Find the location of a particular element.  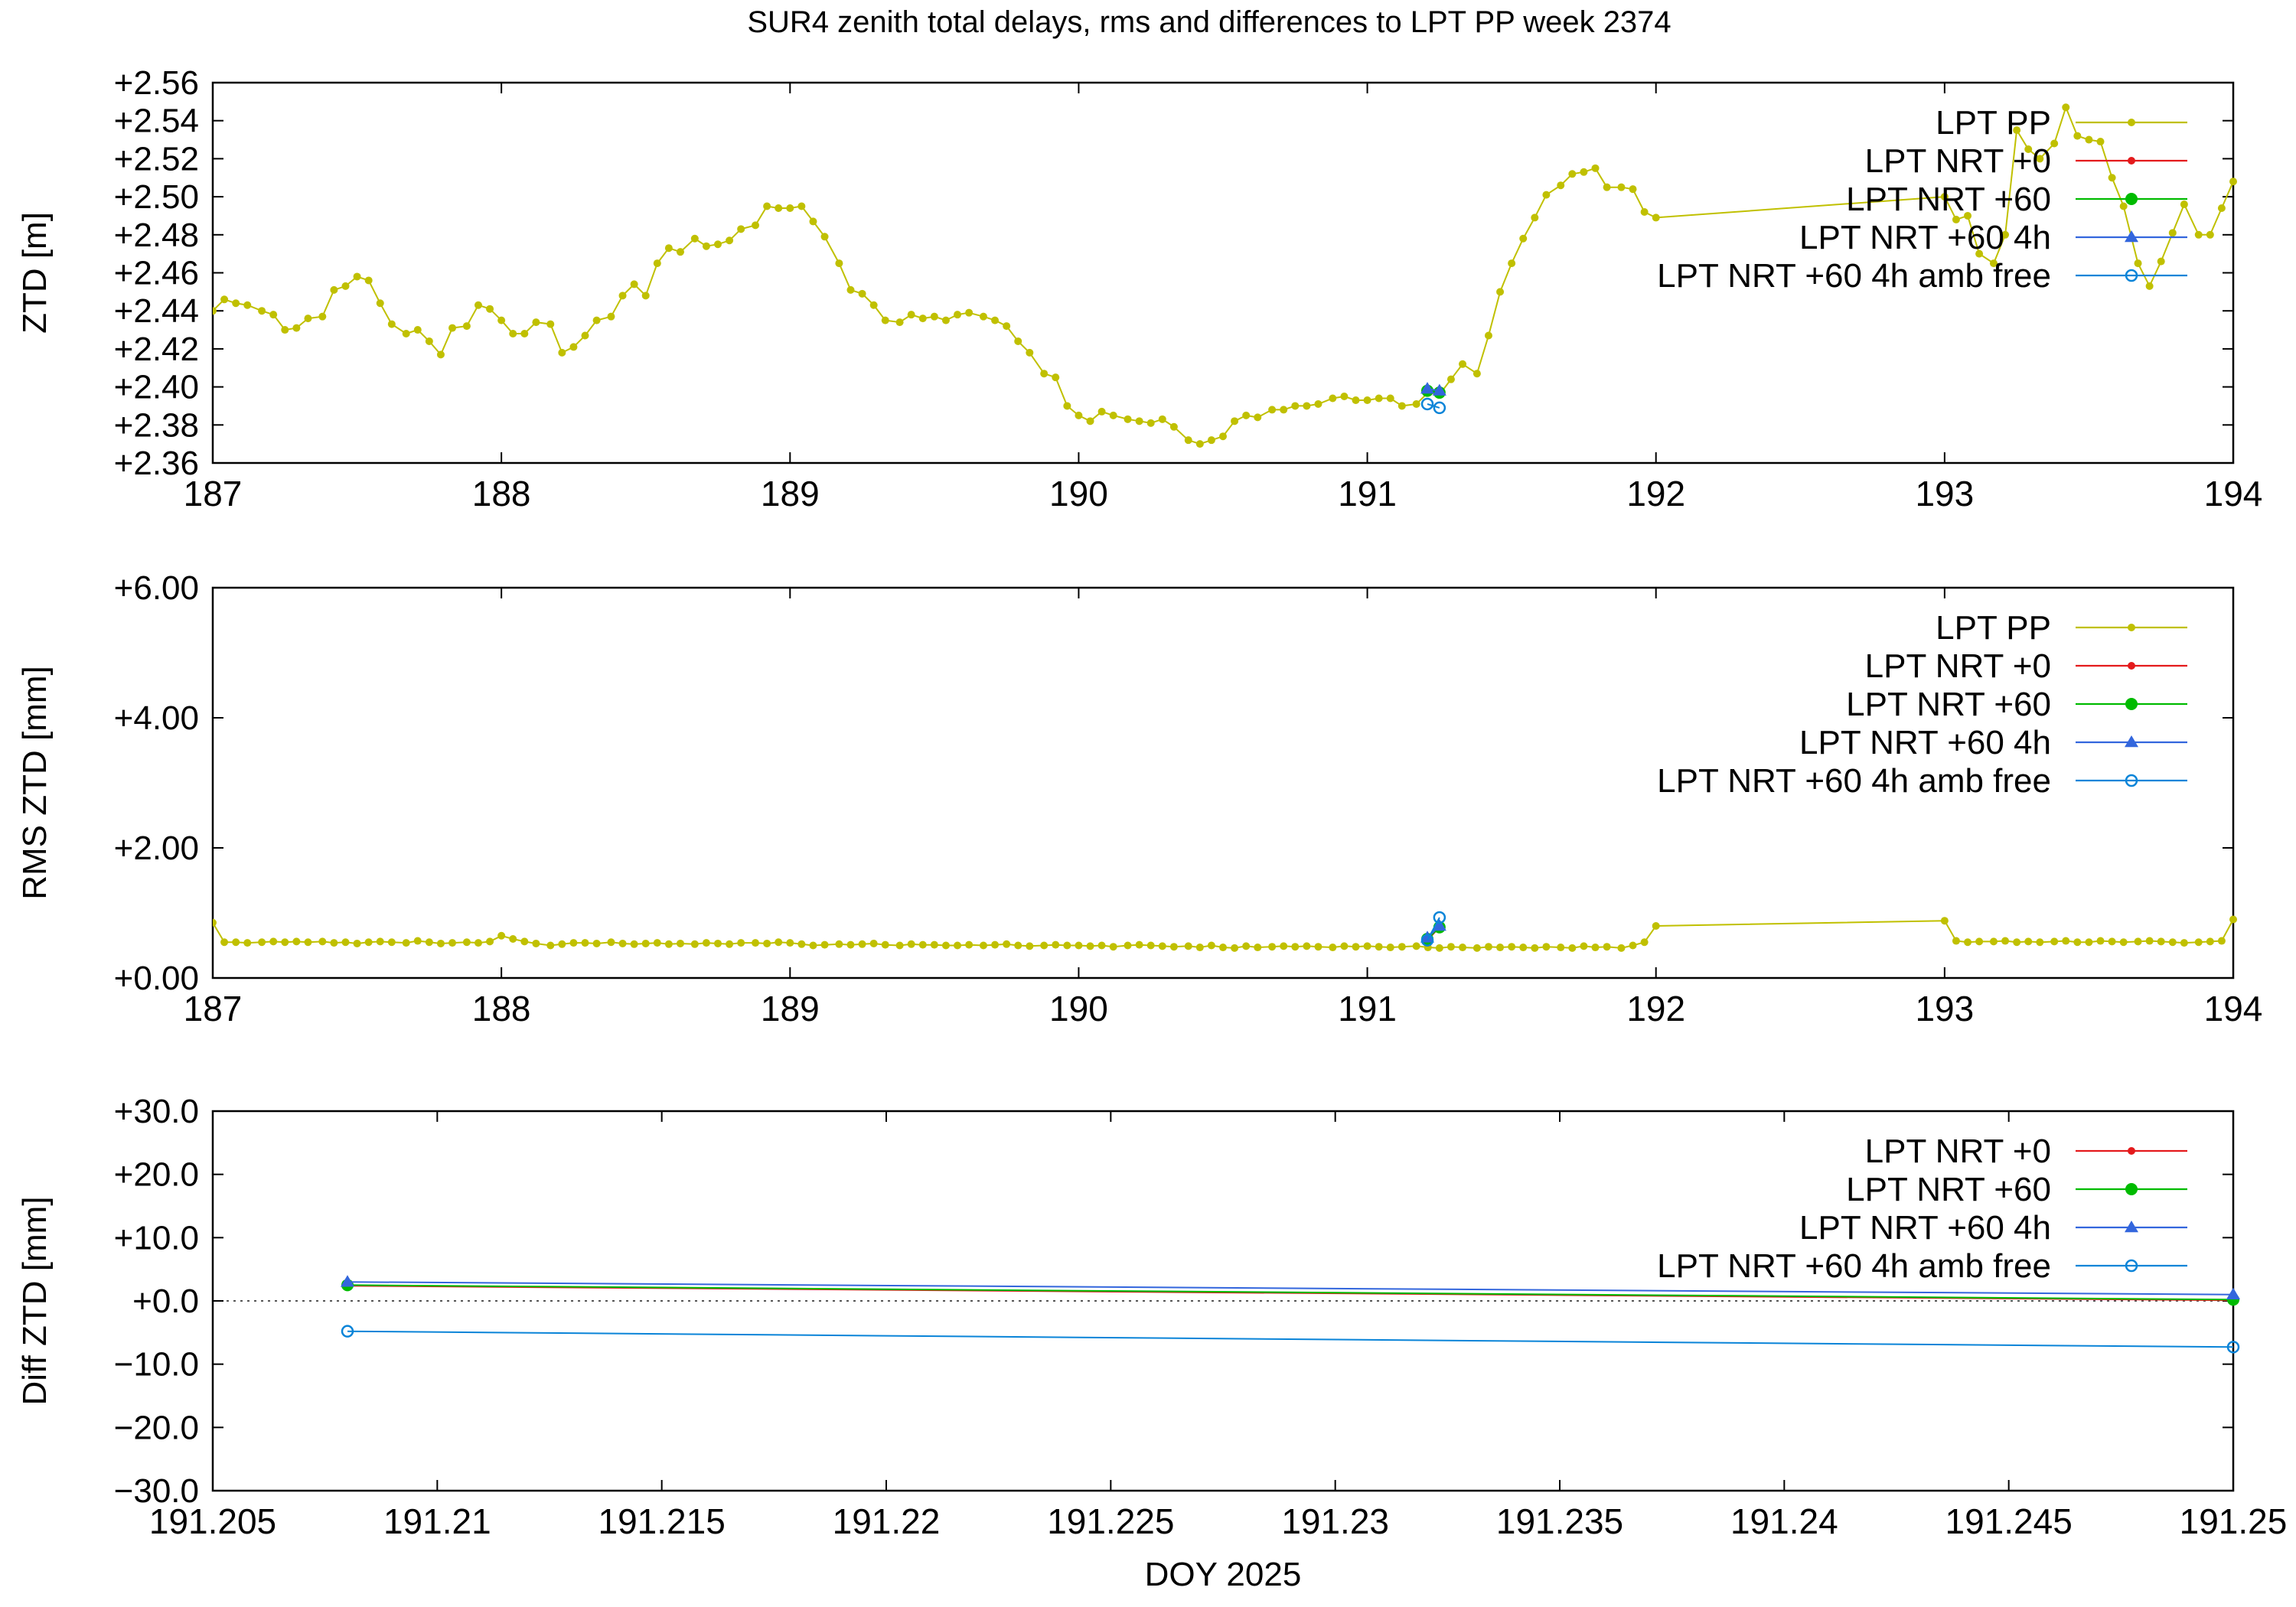

legend-label-lpt-nrt-plus-60-4h: LPT NRT +60 4h is located at coordinates (1925, 742).